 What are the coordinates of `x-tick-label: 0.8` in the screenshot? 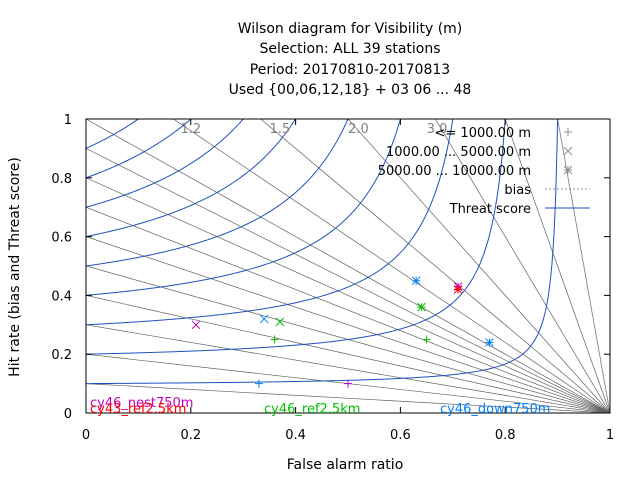 It's located at (505, 435).